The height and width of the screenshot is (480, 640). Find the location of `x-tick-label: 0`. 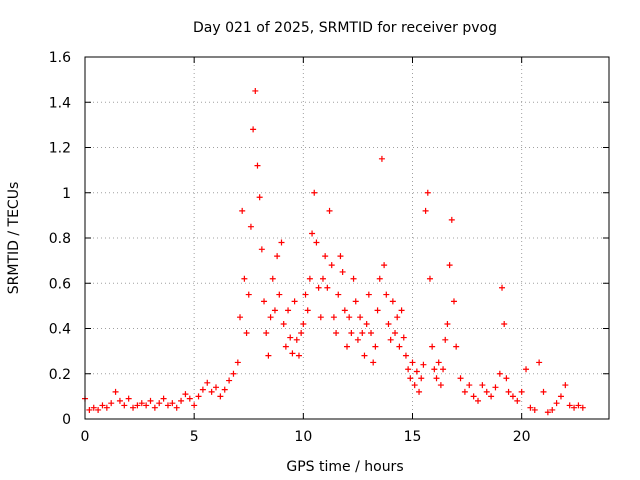

x-tick-label: 0 is located at coordinates (85, 437).